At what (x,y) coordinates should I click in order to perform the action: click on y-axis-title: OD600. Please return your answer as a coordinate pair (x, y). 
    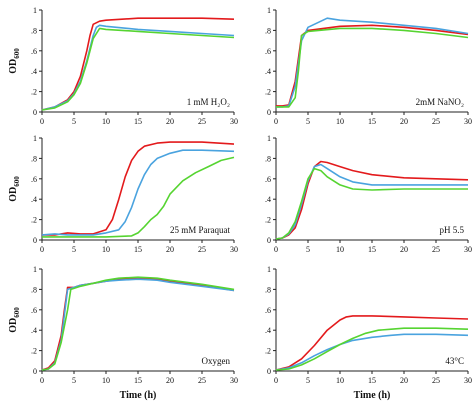
    Looking at the image, I should click on (14, 320).